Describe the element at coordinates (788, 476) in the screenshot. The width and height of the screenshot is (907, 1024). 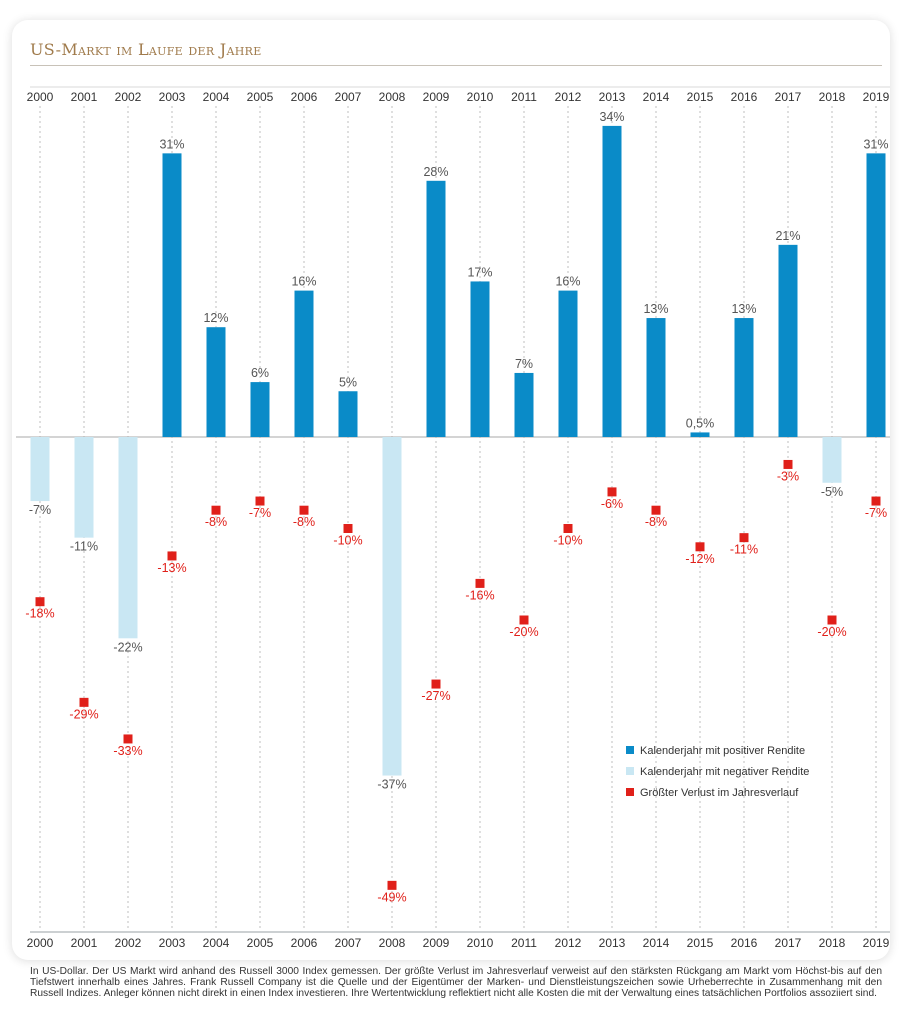
I see `max-loss-label-2017: -3%` at that location.